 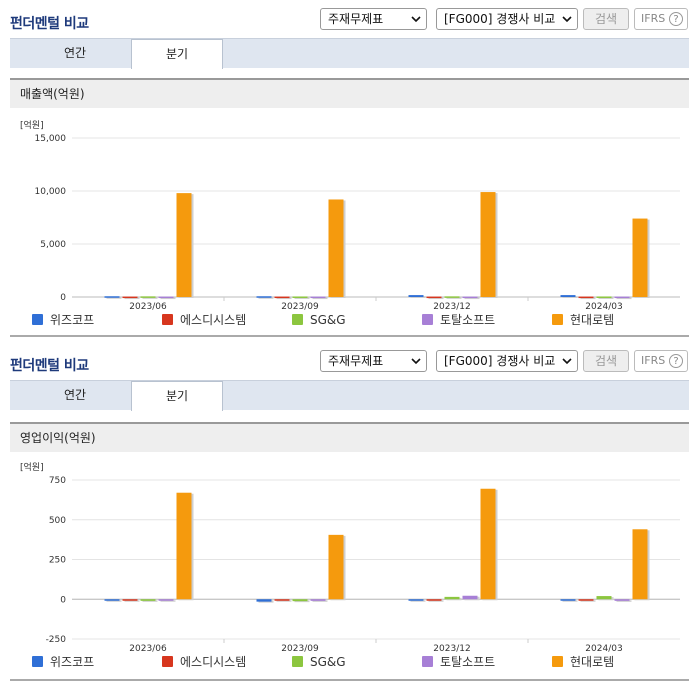 What do you see at coordinates (349, 437) in the screenshot?
I see `section-header: 영업이익(억원)` at bounding box center [349, 437].